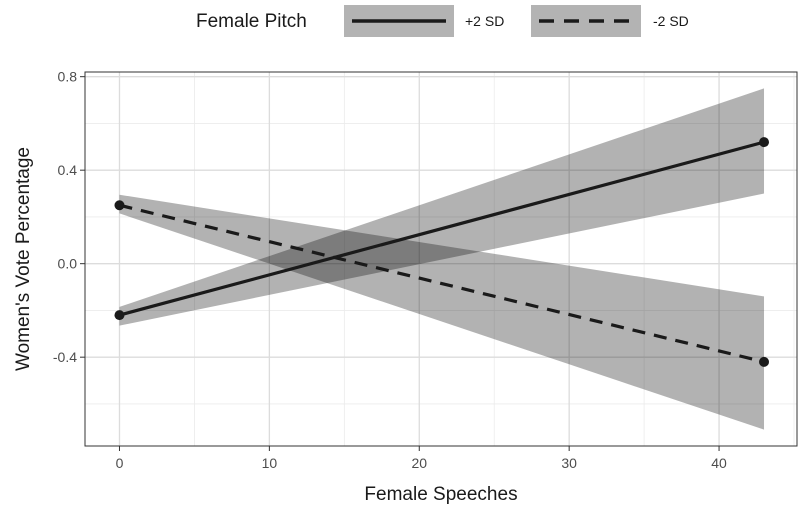 This screenshot has width=801, height=508. Describe the element at coordinates (484, 21) in the screenshot. I see `legend-label-1: +2 SD` at that location.